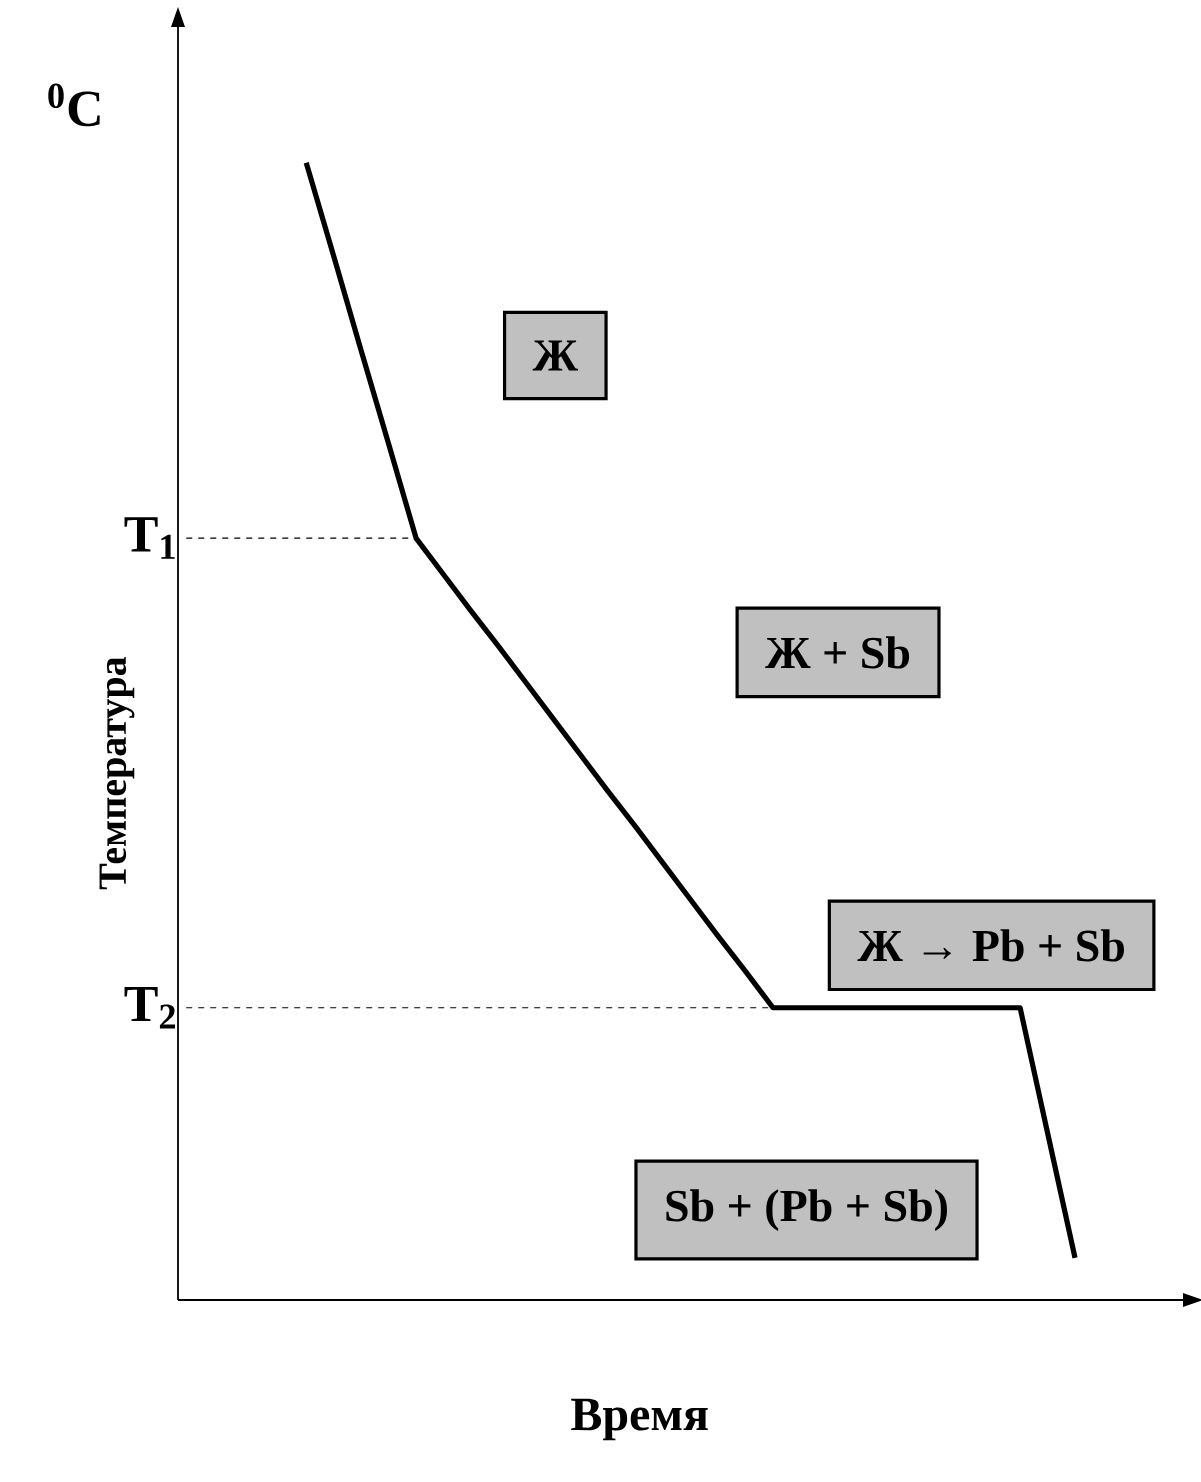  I want to click on y-axis-title: Температура, so click(117, 773).